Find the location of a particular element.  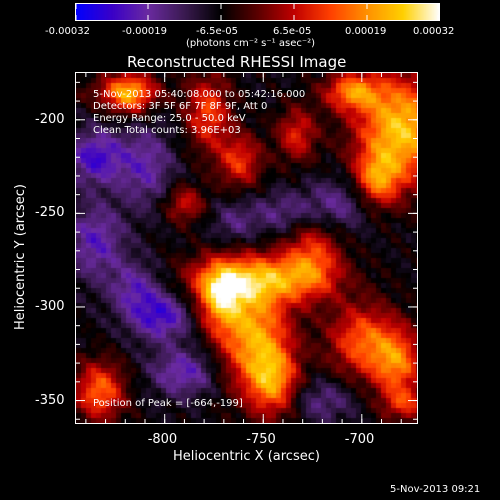

chart-title: Reconstructed RHESSI Image is located at coordinates (237, 62).